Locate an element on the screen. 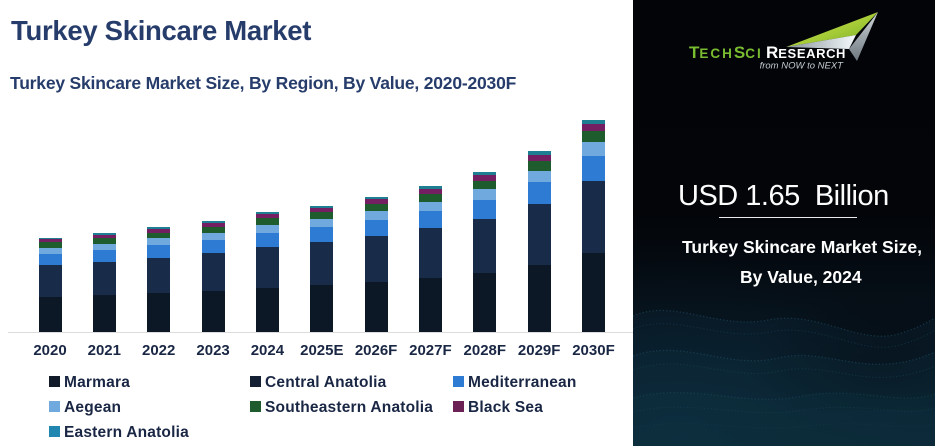 The image size is (935, 446). svg-text: from NOW to NEXT is located at coordinates (802, 66).